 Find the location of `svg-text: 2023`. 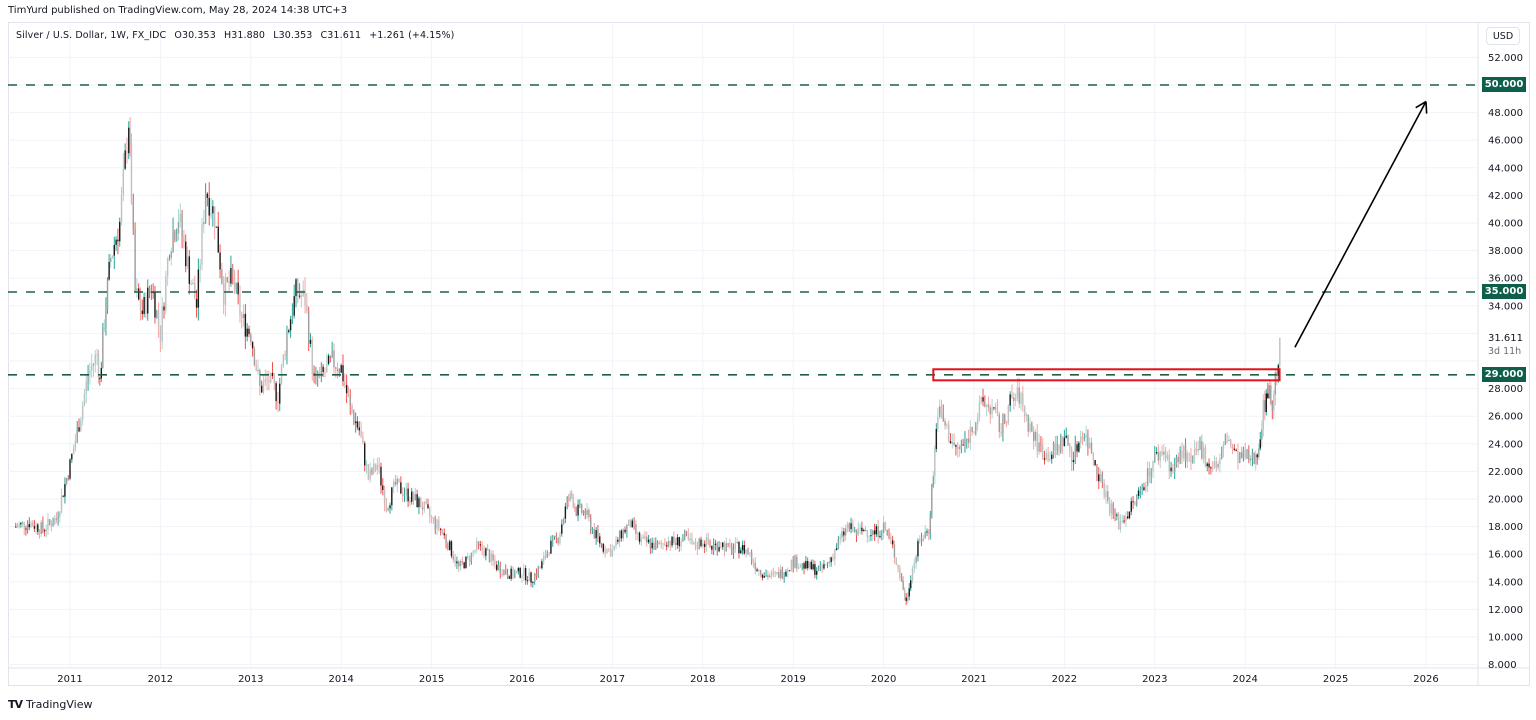

svg-text: 2023 is located at coordinates (1154, 679).